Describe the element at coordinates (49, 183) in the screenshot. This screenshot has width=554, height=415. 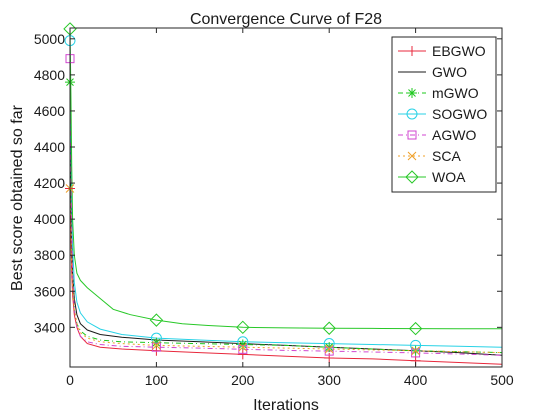
I see `y-tick-label: 4200` at that location.